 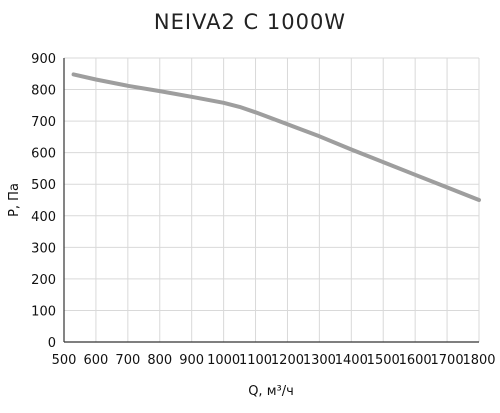 I want to click on x-tick-label: 800, so click(x=159, y=360).